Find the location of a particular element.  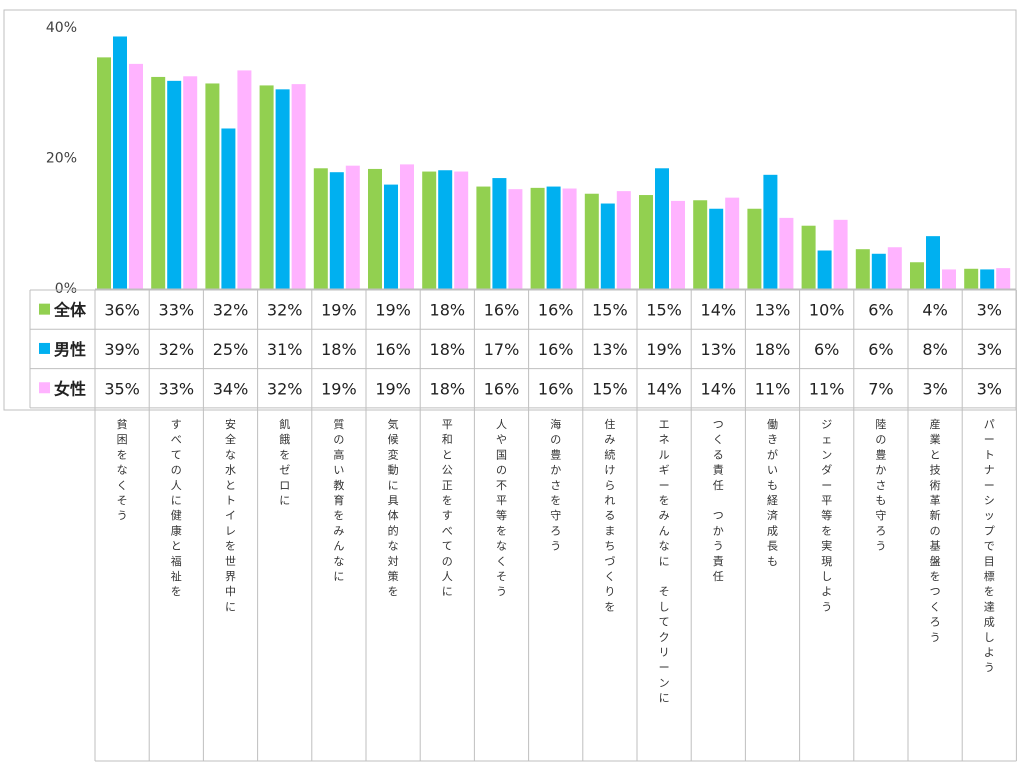

category-label-char: 術 is located at coordinates (935, 485).